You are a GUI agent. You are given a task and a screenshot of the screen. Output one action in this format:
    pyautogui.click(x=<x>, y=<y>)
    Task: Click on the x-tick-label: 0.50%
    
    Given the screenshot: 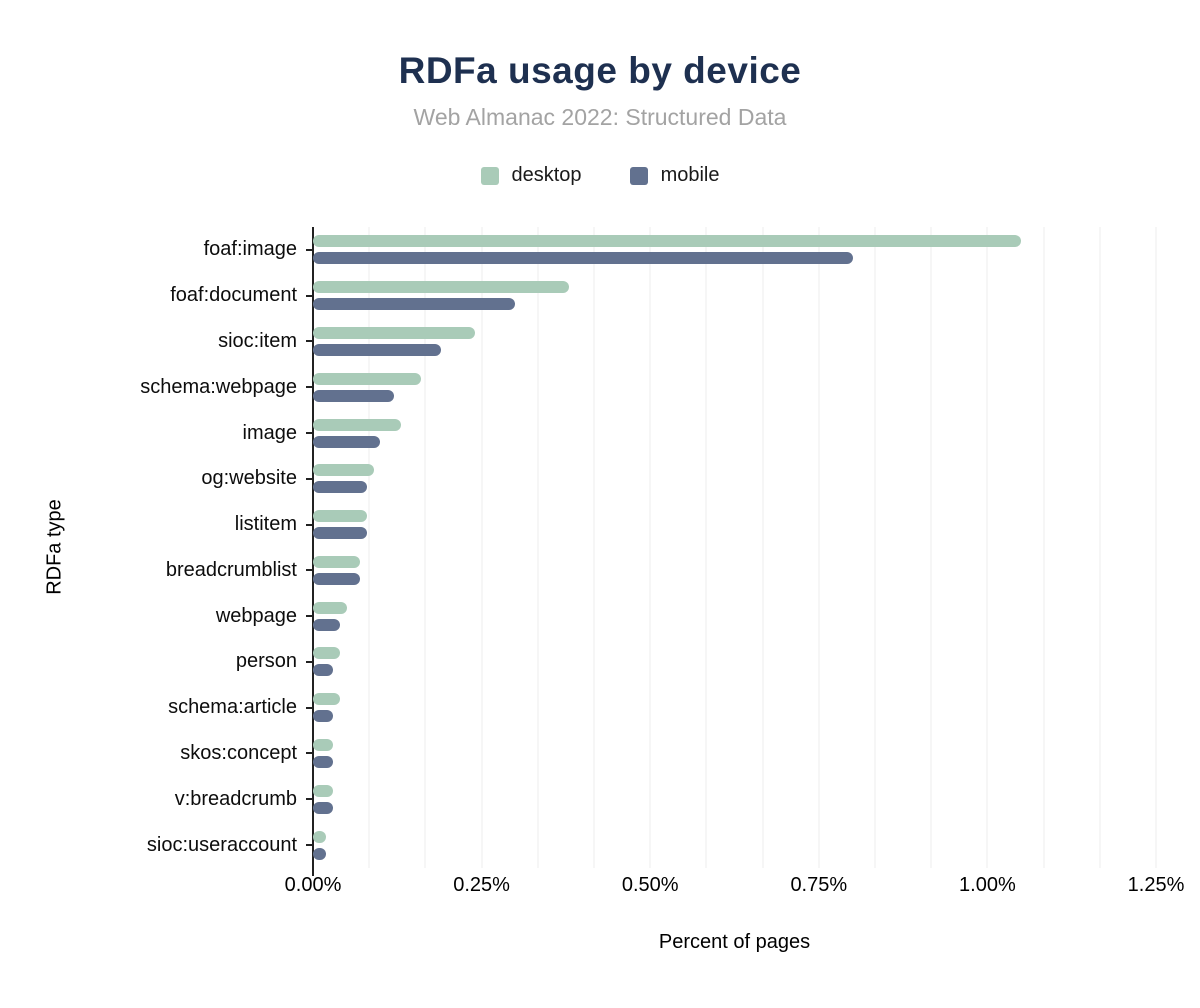 What is the action you would take?
    pyautogui.click(x=650, y=885)
    